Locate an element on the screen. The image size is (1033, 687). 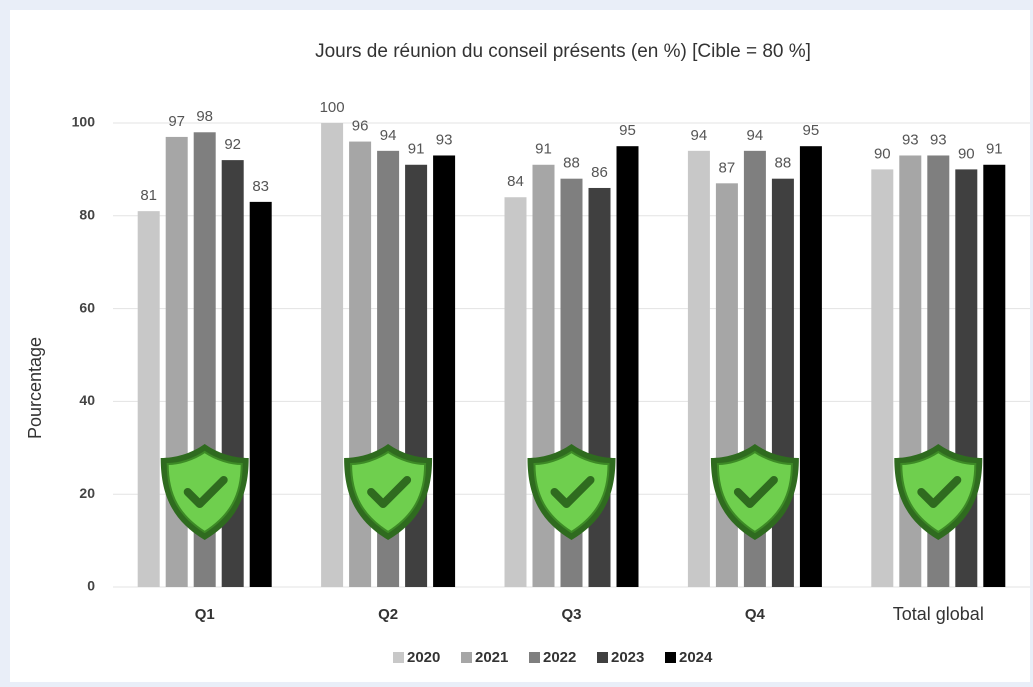
legend-label: 2022 is located at coordinates (559, 657).